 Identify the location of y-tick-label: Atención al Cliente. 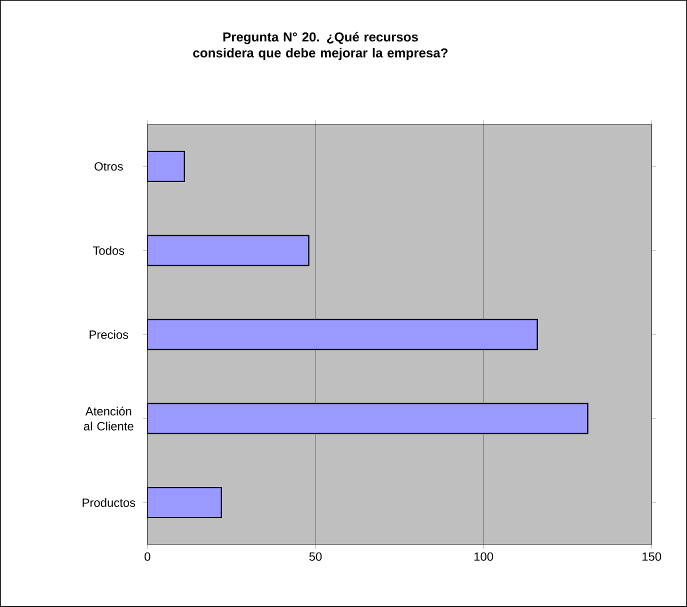
(109, 418).